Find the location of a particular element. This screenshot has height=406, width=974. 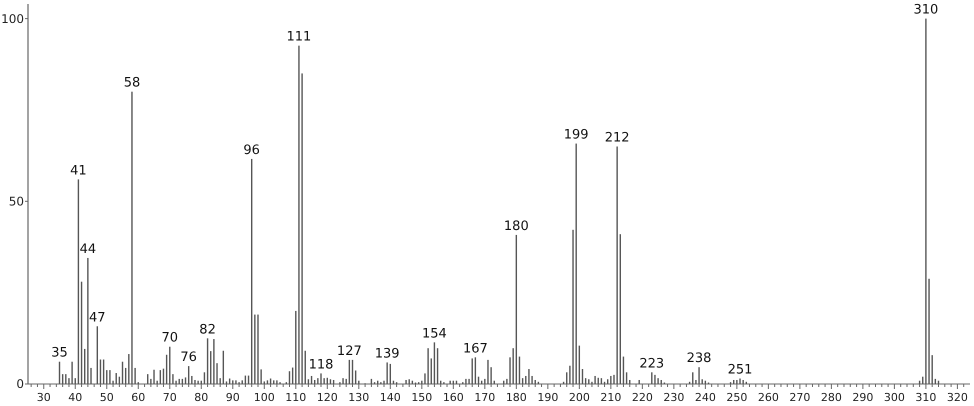

annotation: 238 is located at coordinates (699, 358).